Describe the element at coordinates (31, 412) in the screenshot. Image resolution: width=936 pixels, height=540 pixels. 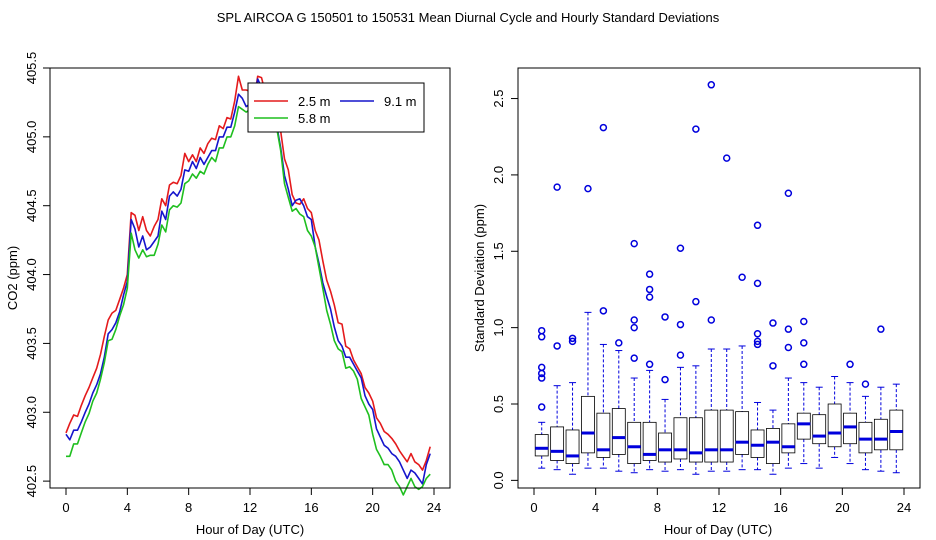
I see `left-y-tick-label: 403.0` at that location.